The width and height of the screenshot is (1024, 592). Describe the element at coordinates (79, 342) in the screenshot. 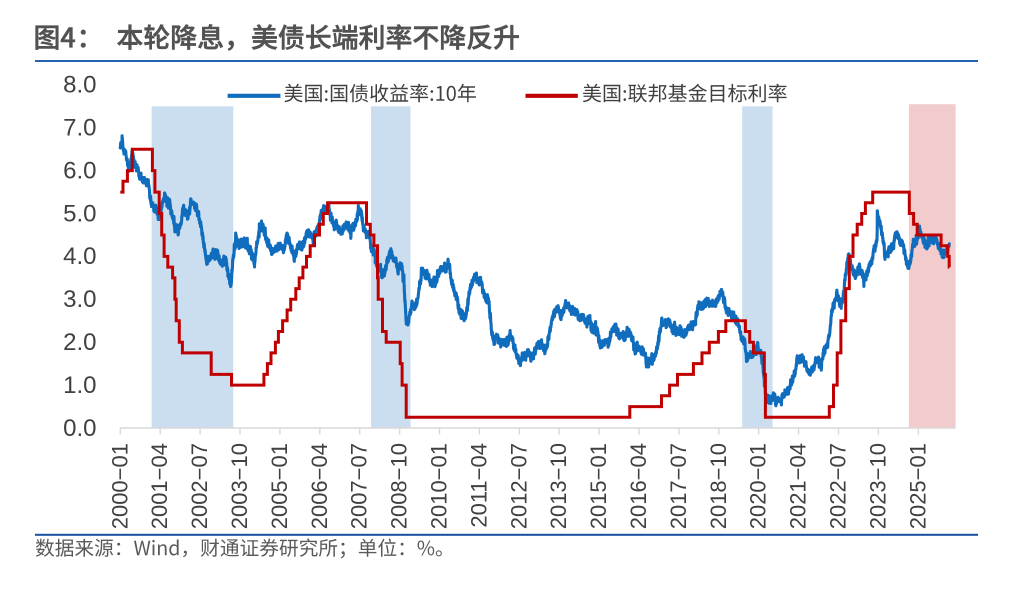

I see `svg-text: 2.0` at that location.